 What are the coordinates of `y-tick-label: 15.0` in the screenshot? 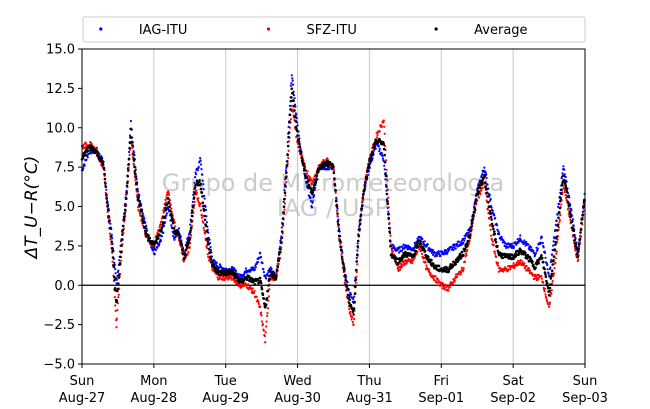 It's located at (60, 50).